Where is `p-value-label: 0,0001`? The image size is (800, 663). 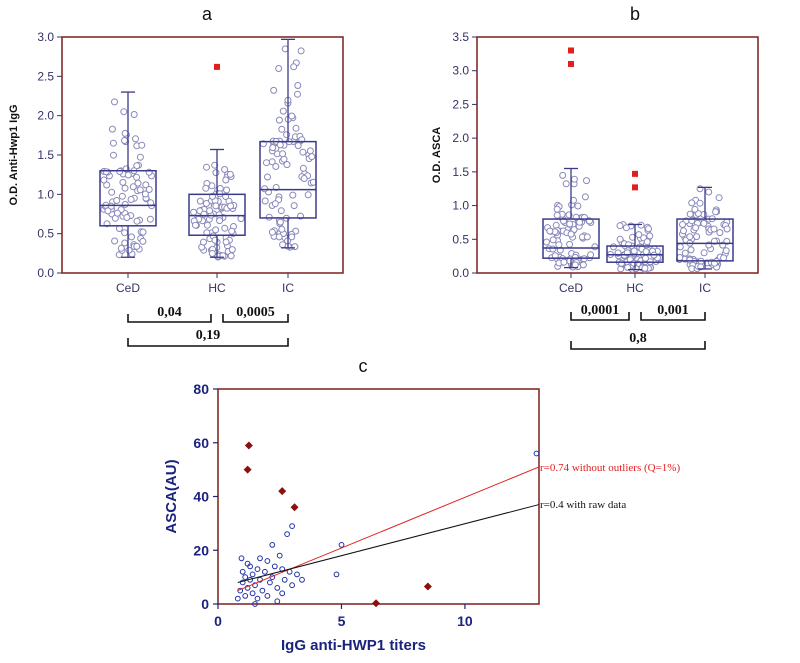
p-value-label: 0,0001 is located at coordinates (600, 310).